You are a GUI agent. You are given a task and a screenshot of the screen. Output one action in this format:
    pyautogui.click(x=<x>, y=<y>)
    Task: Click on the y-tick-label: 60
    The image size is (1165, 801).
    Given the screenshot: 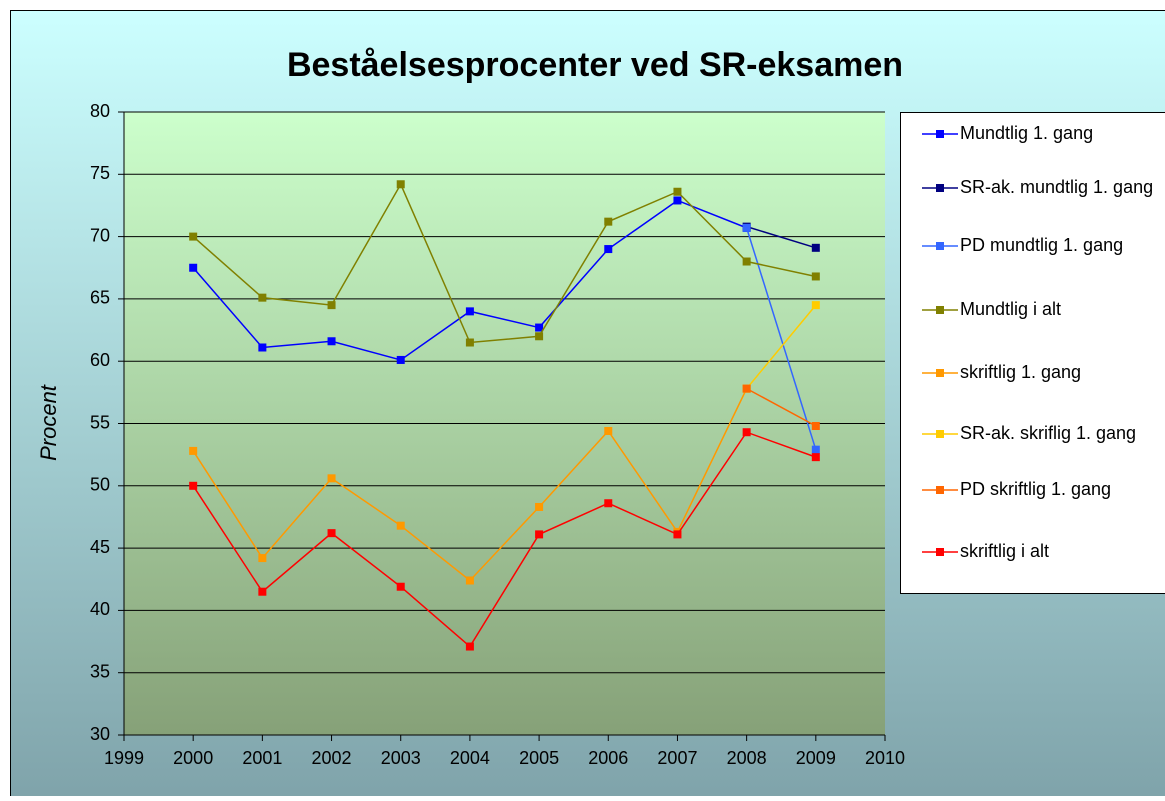 What is the action you would take?
    pyautogui.click(x=100, y=360)
    